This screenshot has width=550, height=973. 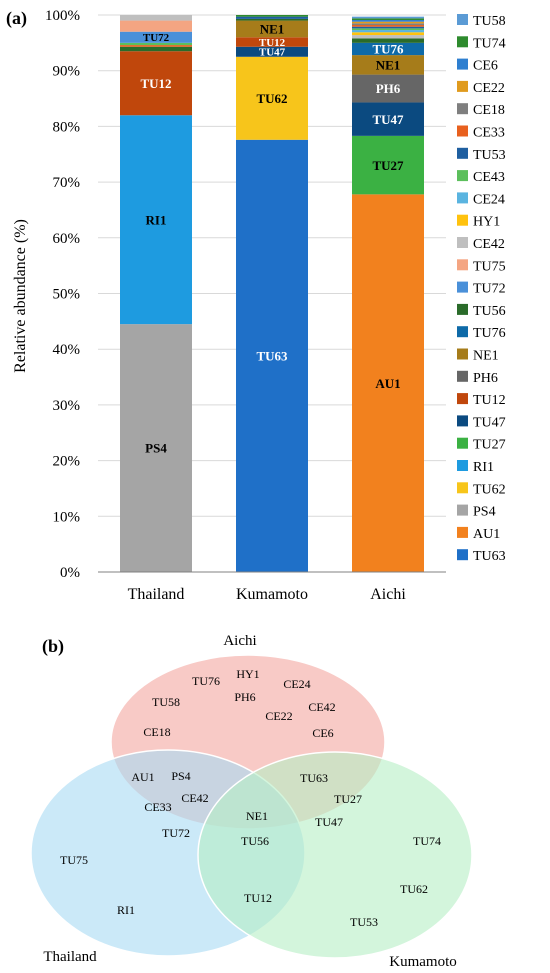 I want to click on legend-label: TU12, so click(x=489, y=400).